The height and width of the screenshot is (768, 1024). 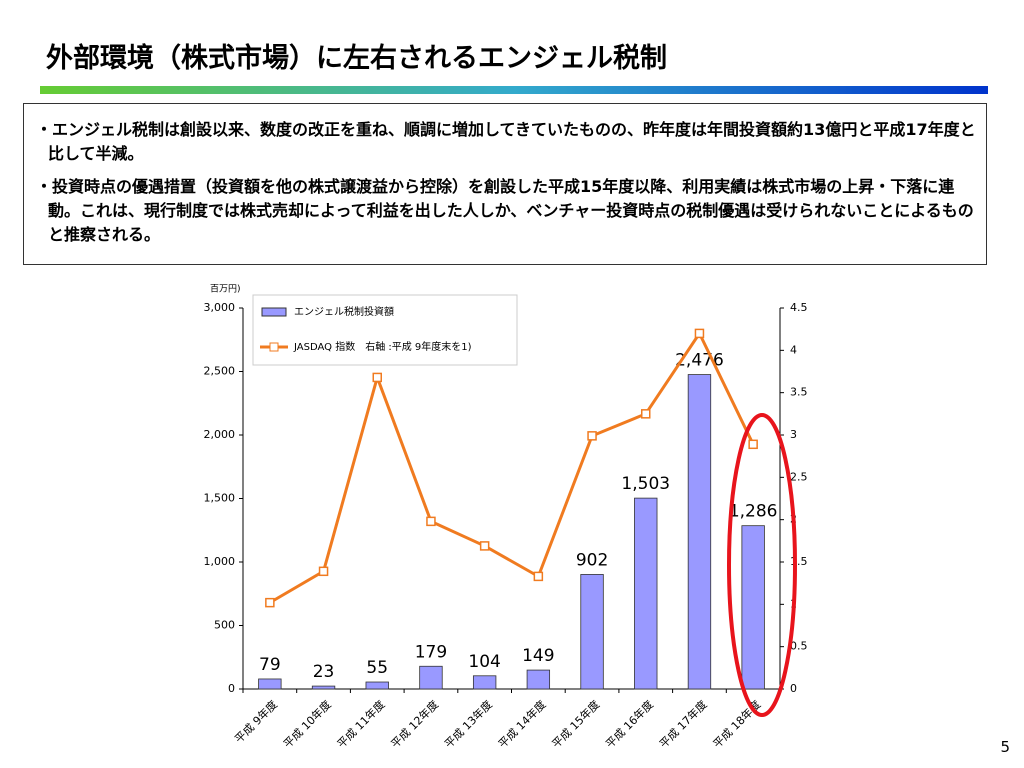 I want to click on bar-value-label: 55, so click(x=377, y=668).